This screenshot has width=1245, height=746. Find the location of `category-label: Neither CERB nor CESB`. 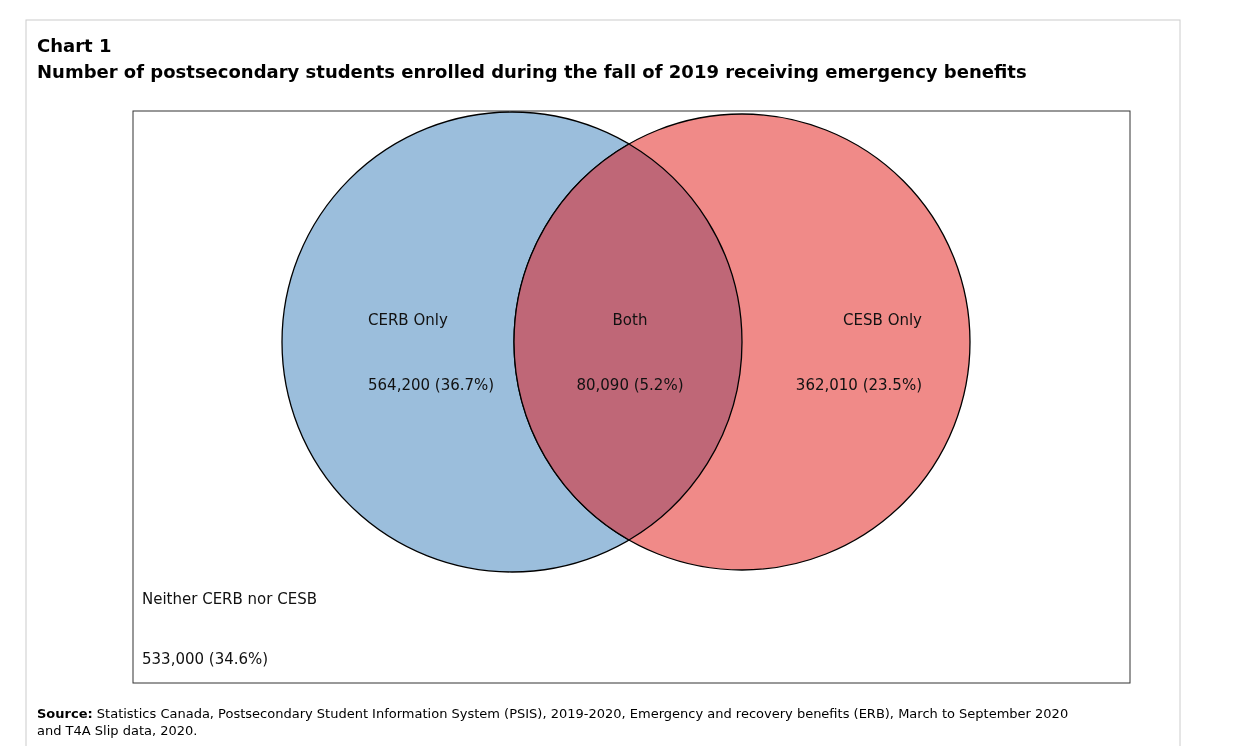

category-label: Neither CERB nor CESB is located at coordinates (229, 599).